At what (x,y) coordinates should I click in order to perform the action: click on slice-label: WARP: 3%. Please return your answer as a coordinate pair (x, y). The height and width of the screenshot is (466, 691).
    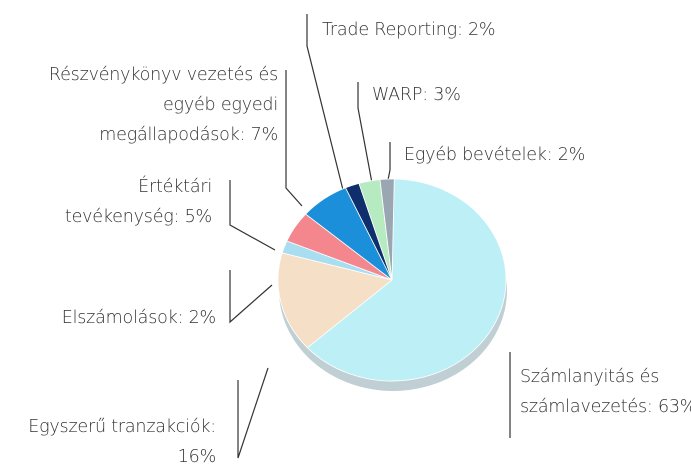
    Looking at the image, I should click on (416, 95).